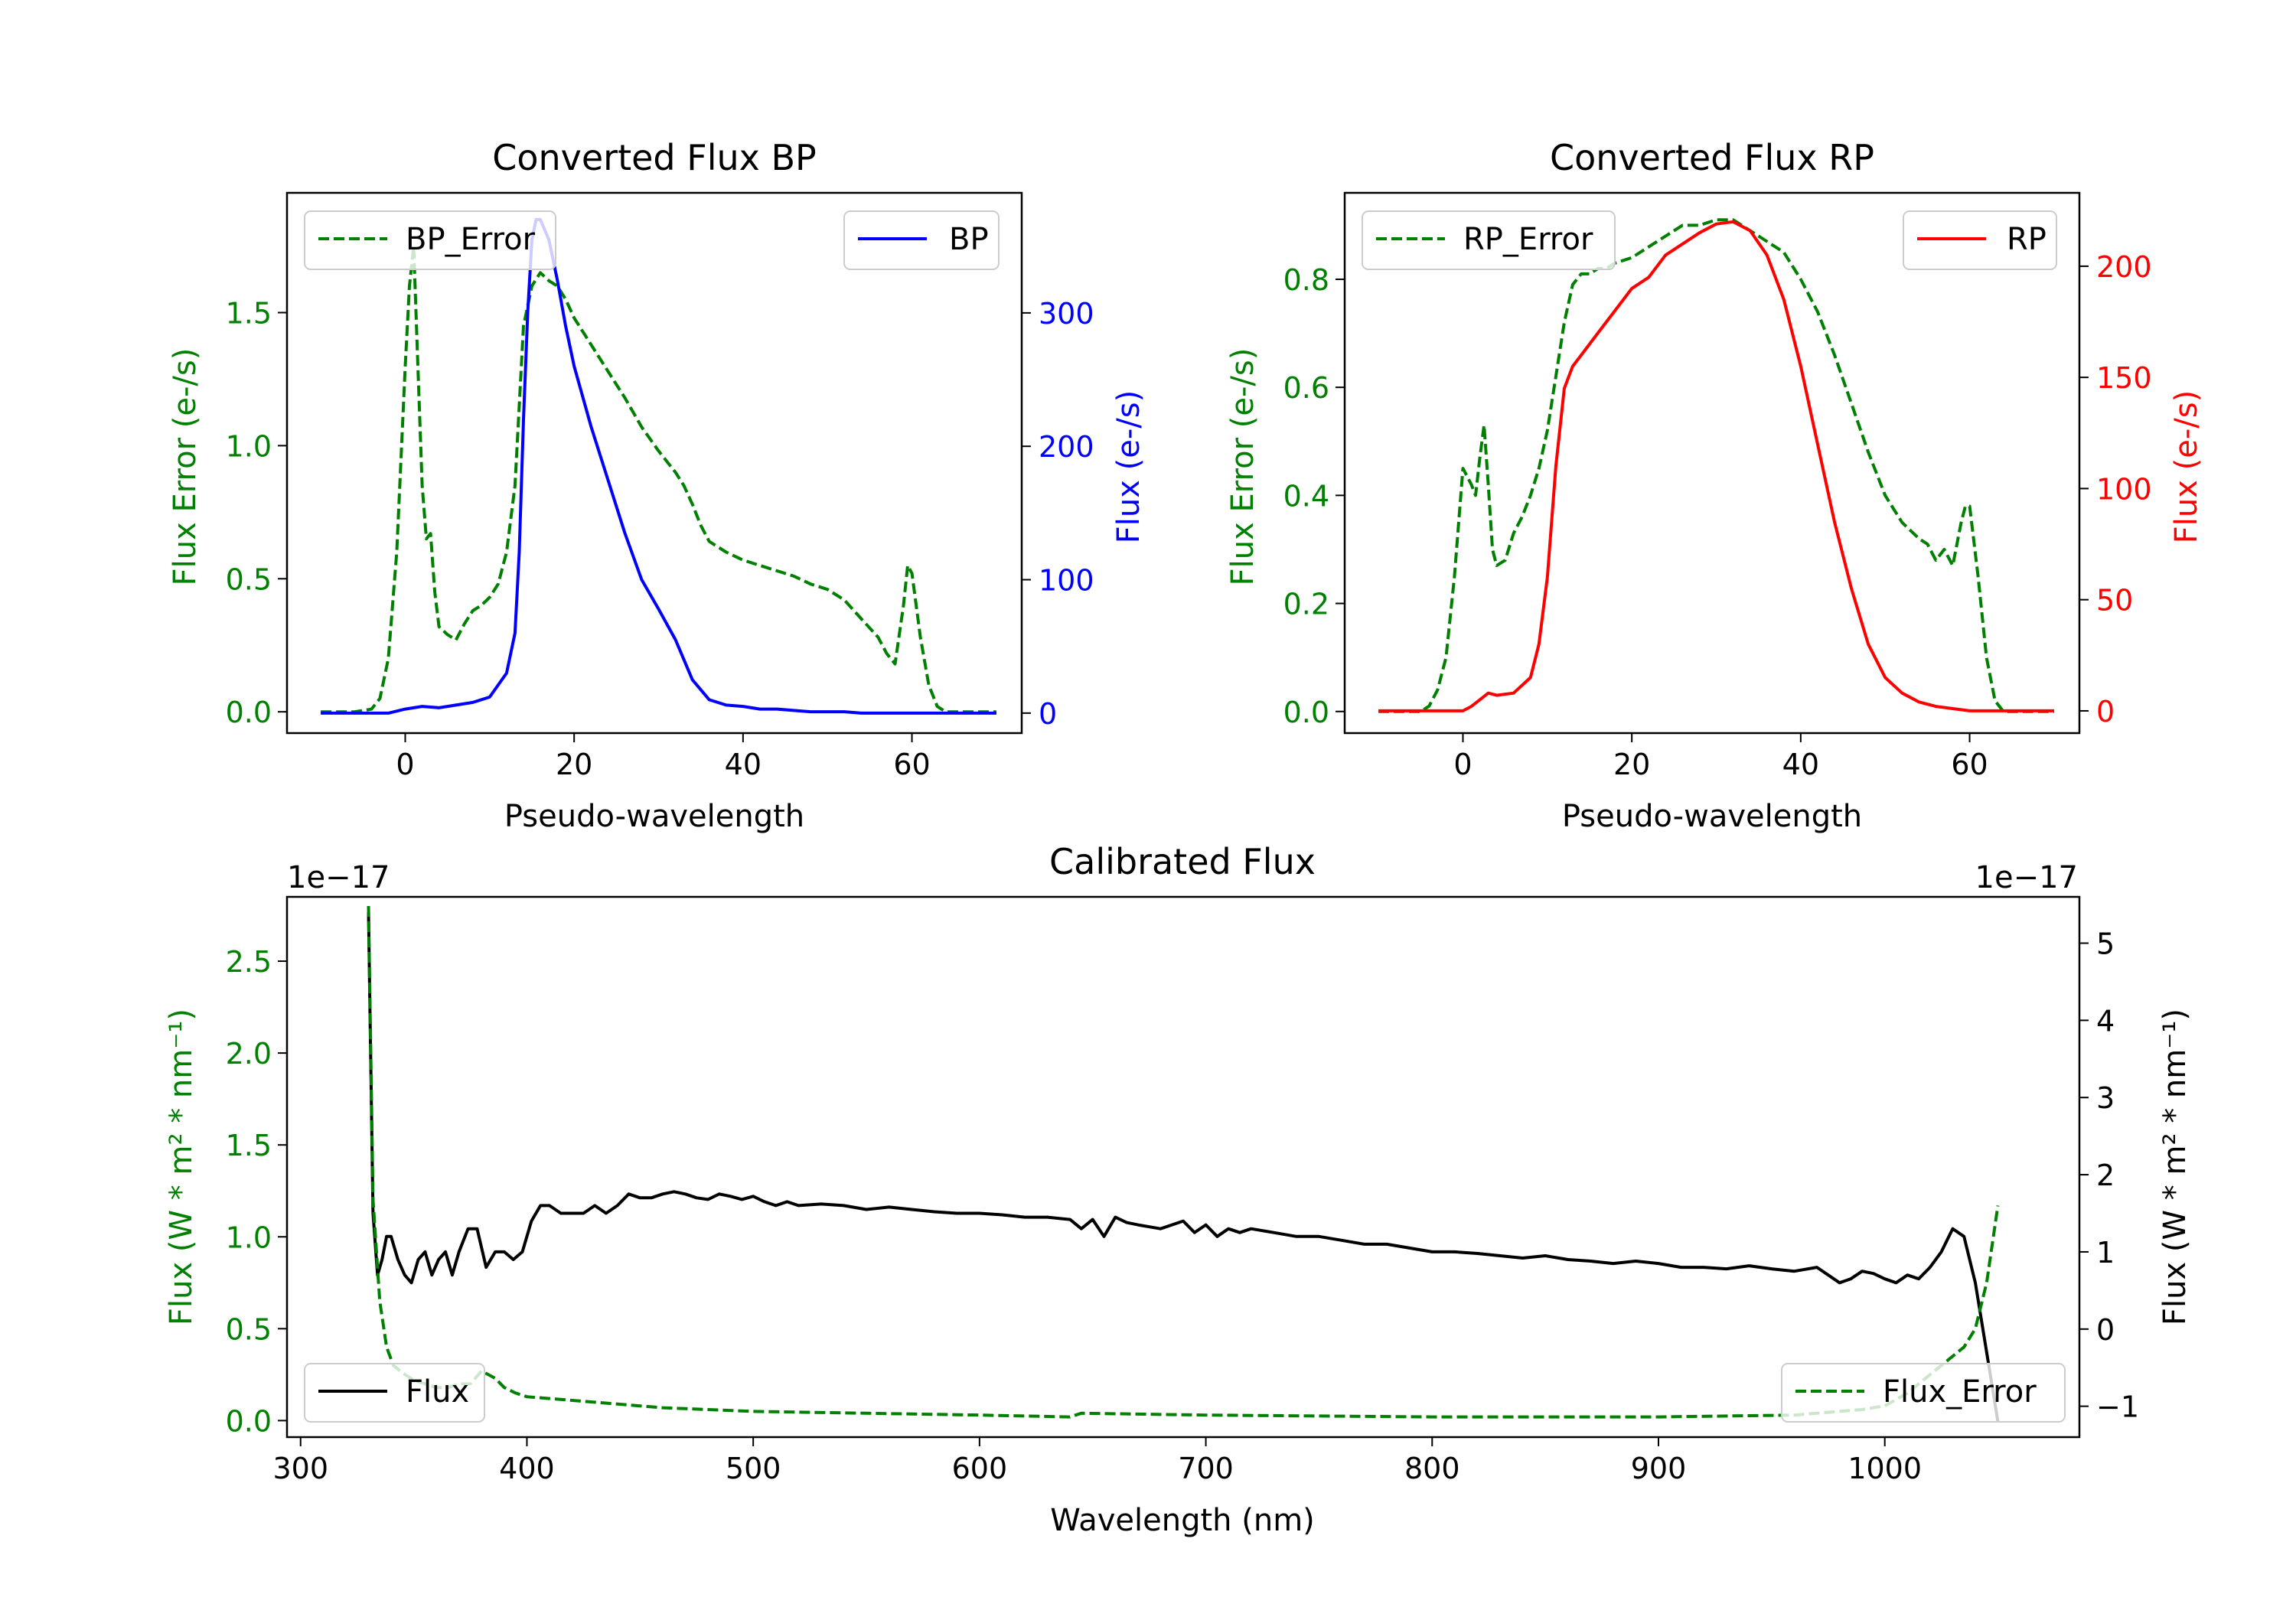 The height and width of the screenshot is (1607, 2296). Describe the element at coordinates (2105, 1021) in the screenshot. I see `cal-ytick-right-label: 4` at that location.